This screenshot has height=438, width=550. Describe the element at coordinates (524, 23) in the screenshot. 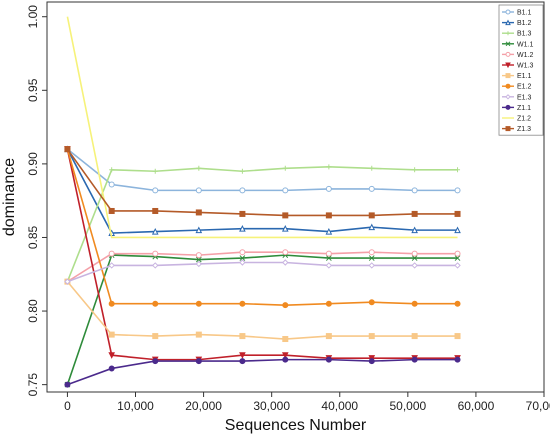

I see `legend-label: B1.2` at that location.